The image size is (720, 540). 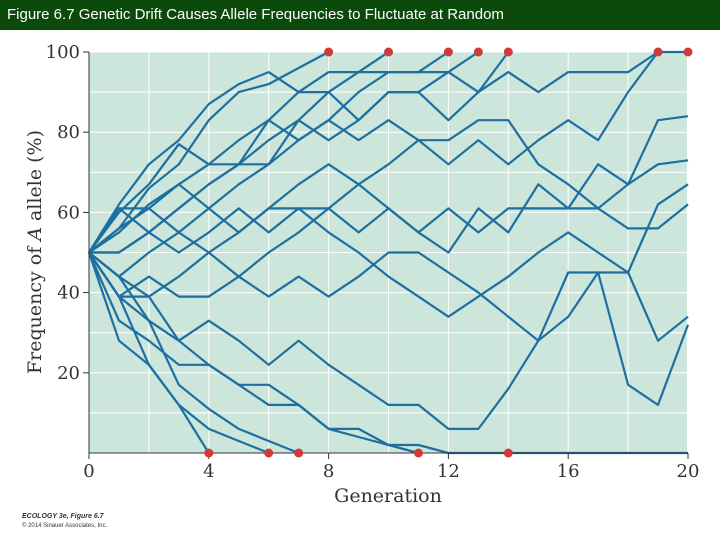 I want to click on y-axis-label-italic: A, so click(x=35, y=235).